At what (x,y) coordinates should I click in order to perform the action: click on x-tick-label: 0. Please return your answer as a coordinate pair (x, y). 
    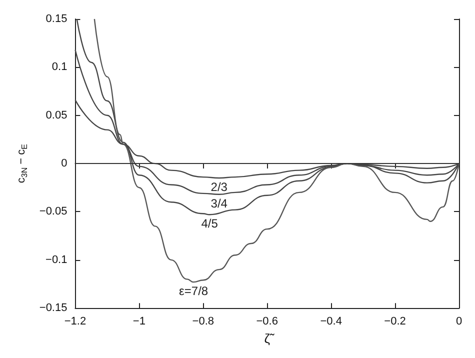
    Looking at the image, I should click on (459, 322).